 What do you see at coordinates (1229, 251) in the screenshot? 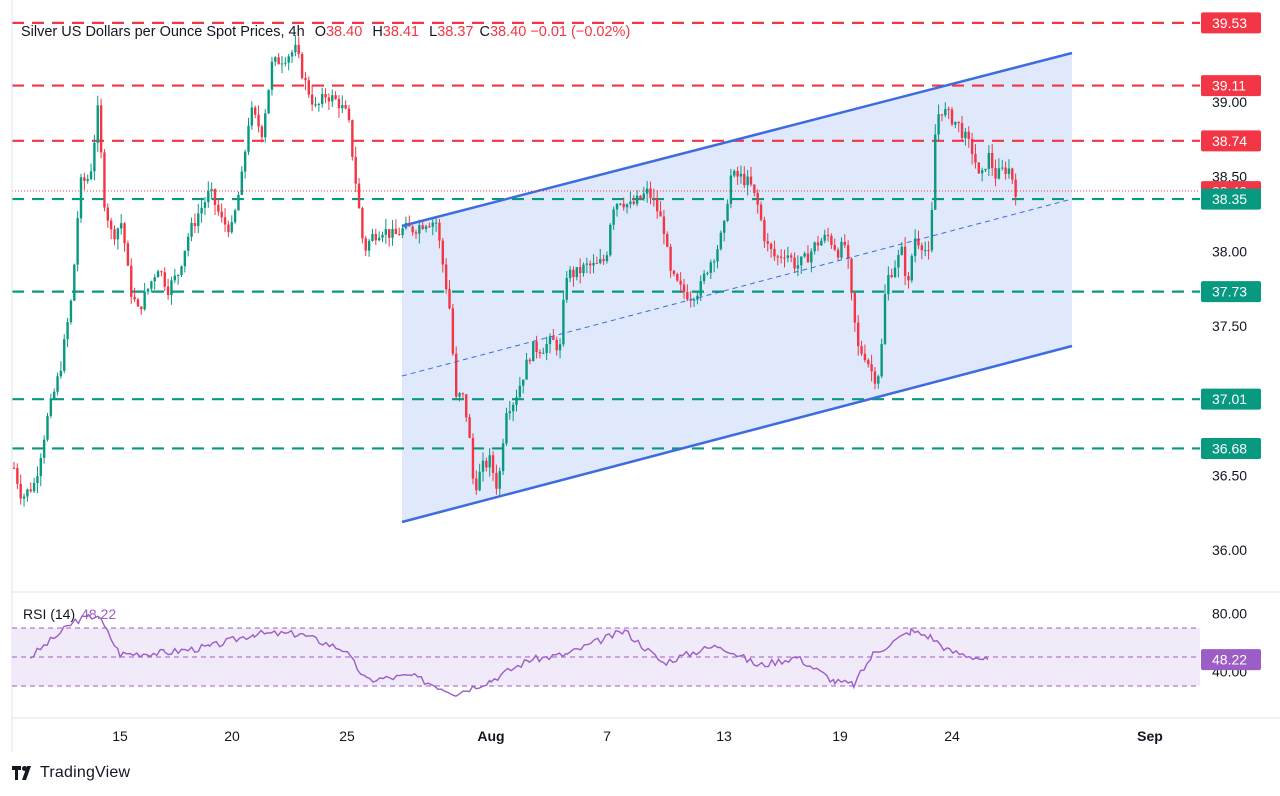
I see `price-tick-label: 38.00` at bounding box center [1229, 251].